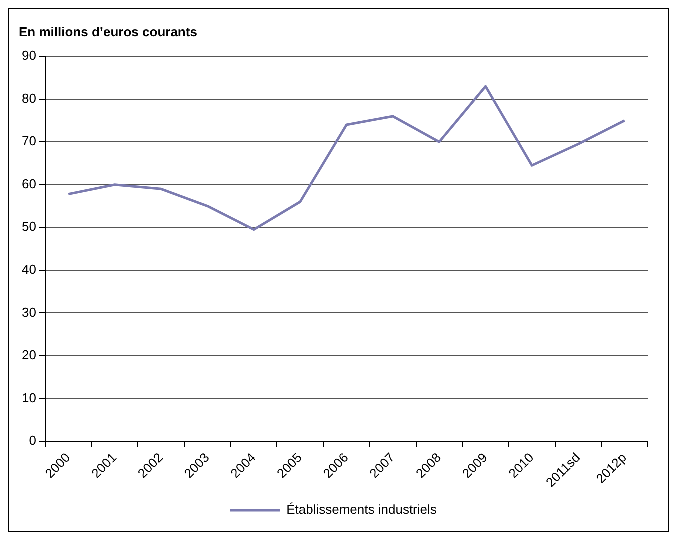 The height and width of the screenshot is (540, 677). Describe the element at coordinates (29, 312) in the screenshot. I see `y-tick-label: 30` at that location.